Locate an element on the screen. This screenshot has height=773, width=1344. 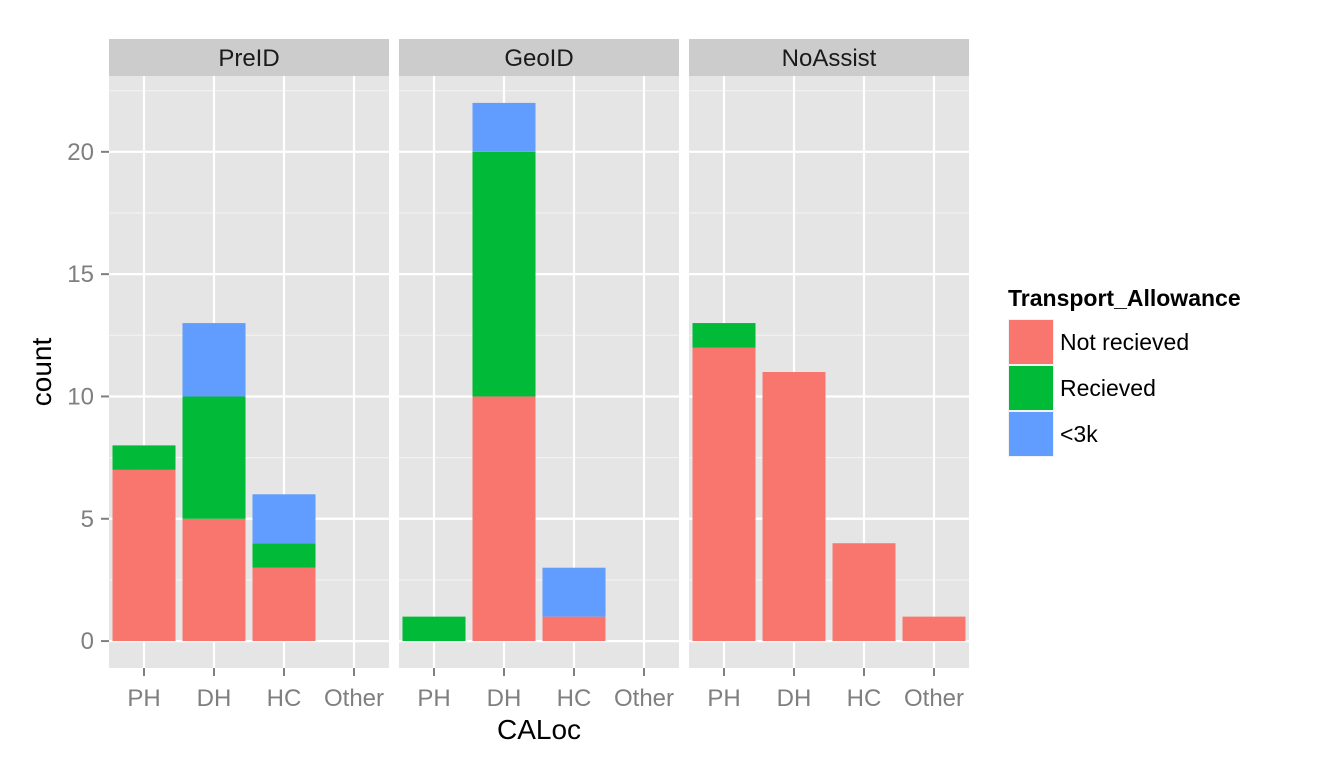
bar-geoid-hc--3k is located at coordinates (574, 592).